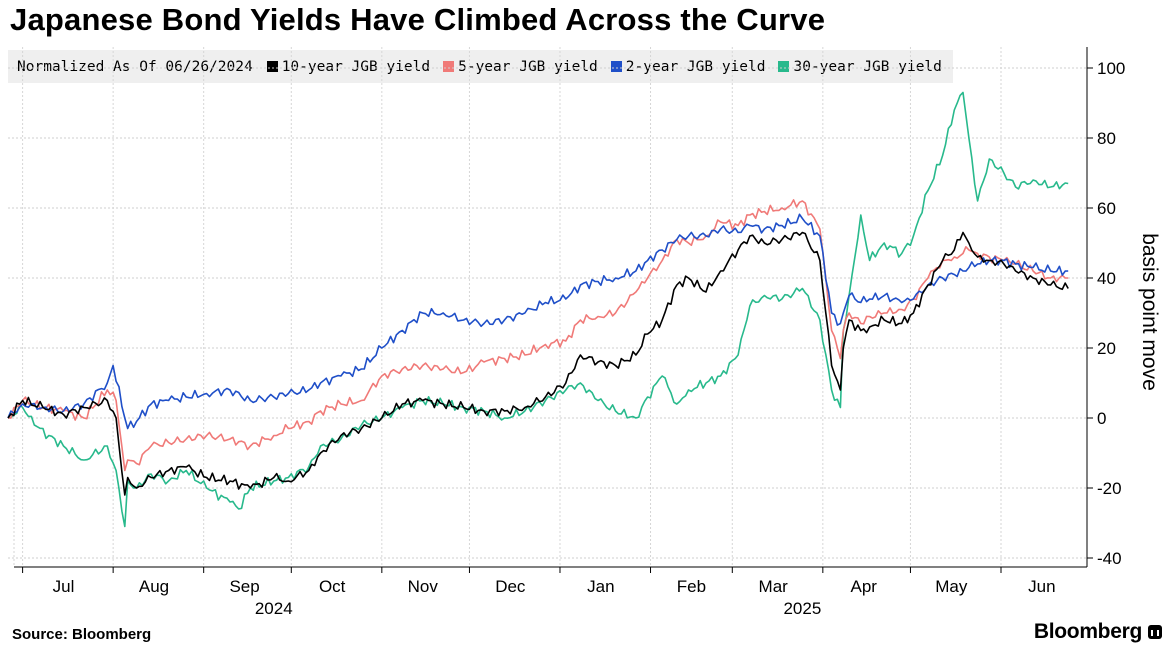 This screenshot has width=1174, height=657. I want to click on x-tick-label: Jun, so click(1041, 586).